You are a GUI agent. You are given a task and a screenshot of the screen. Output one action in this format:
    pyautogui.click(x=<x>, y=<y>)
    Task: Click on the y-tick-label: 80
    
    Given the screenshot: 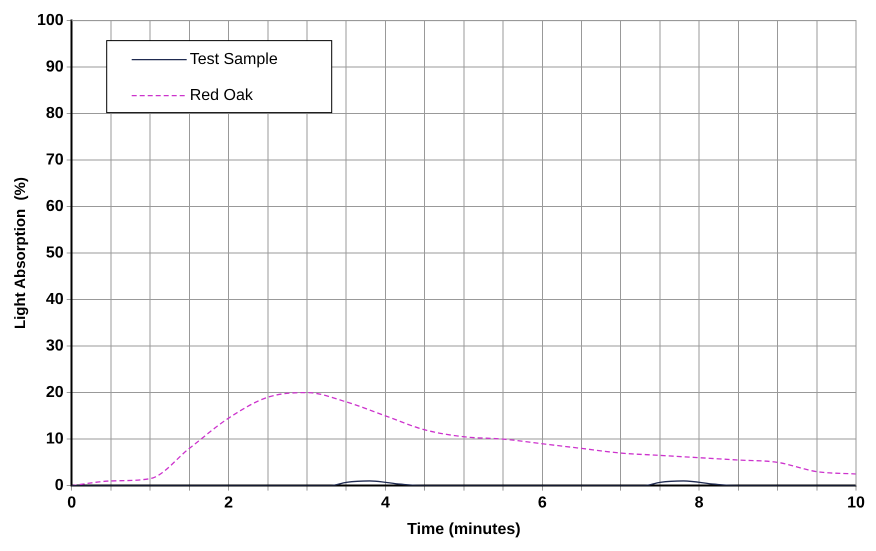 What is the action you would take?
    pyautogui.click(x=55, y=113)
    